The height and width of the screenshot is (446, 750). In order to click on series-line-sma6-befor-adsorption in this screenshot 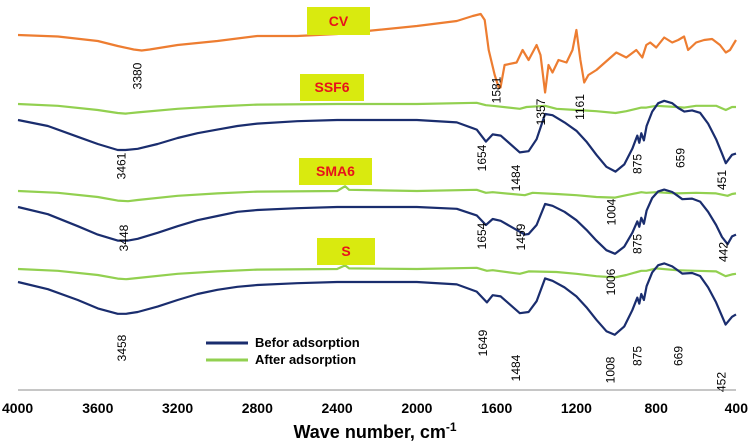, I will do `click(377, 221)`.